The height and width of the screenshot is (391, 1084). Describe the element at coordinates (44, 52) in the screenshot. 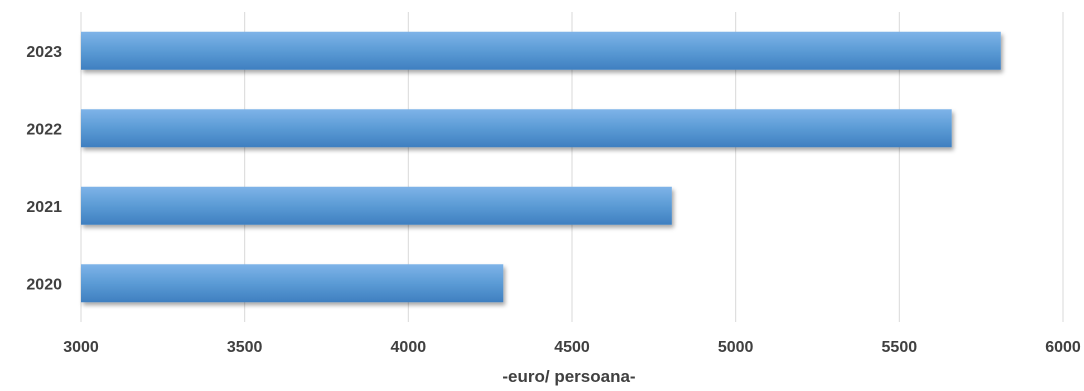

I see `y-tick-label: 2023` at that location.